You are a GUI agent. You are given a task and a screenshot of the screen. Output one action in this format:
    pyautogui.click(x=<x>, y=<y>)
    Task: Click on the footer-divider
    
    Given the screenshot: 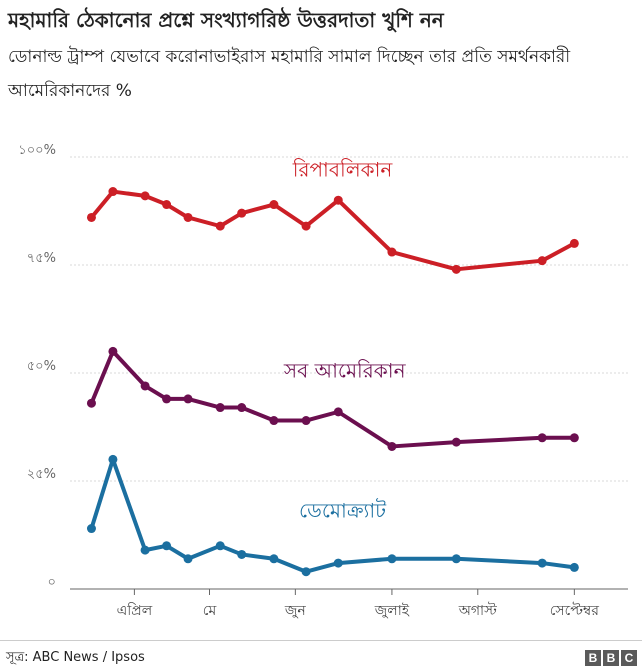 What is the action you would take?
    pyautogui.click(x=321, y=640)
    